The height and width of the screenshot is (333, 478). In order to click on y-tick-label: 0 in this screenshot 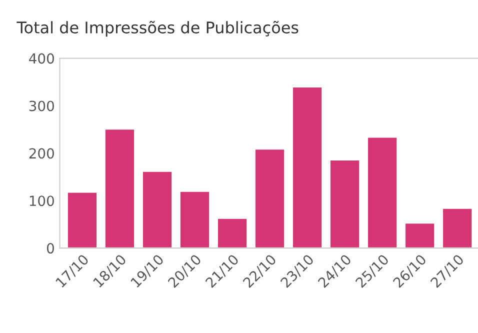, I will do `click(50, 248)`.